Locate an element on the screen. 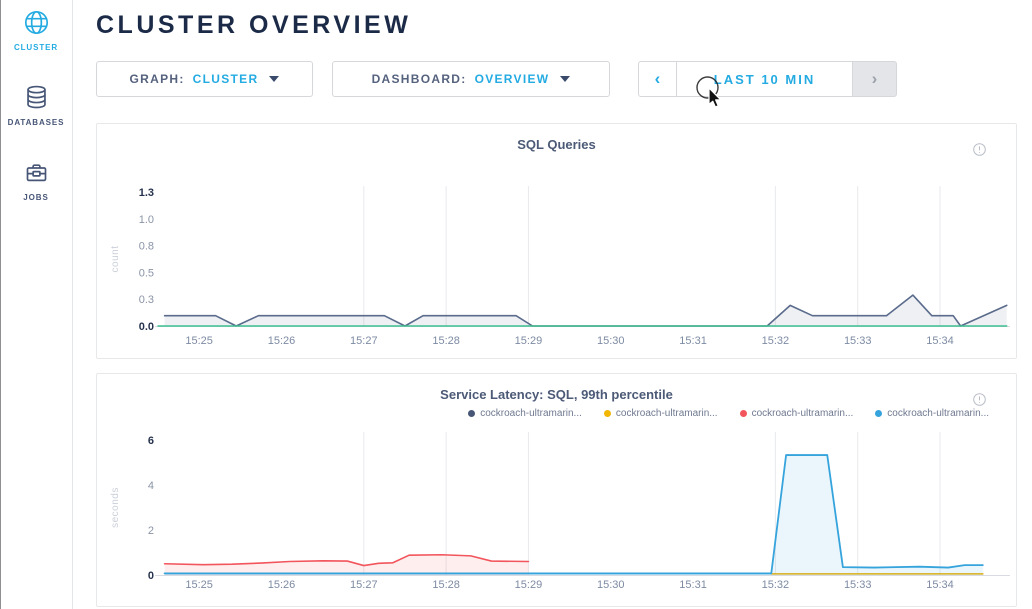  sidebar: CLUSTER DATABASES JOBS is located at coordinates (36, 304).